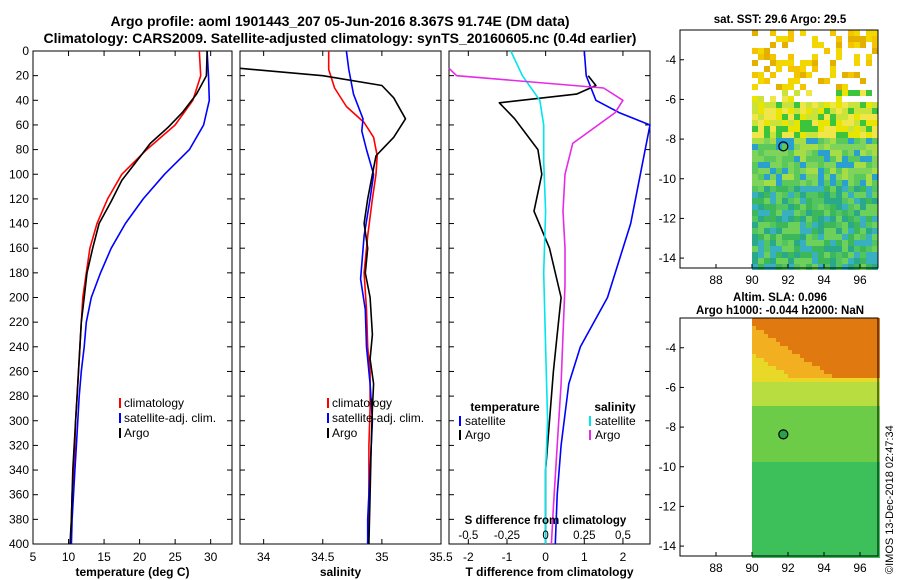 This screenshot has width=900, height=580. What do you see at coordinates (545, 536) in the screenshot?
I see `secondary-tick-label: 0` at bounding box center [545, 536].